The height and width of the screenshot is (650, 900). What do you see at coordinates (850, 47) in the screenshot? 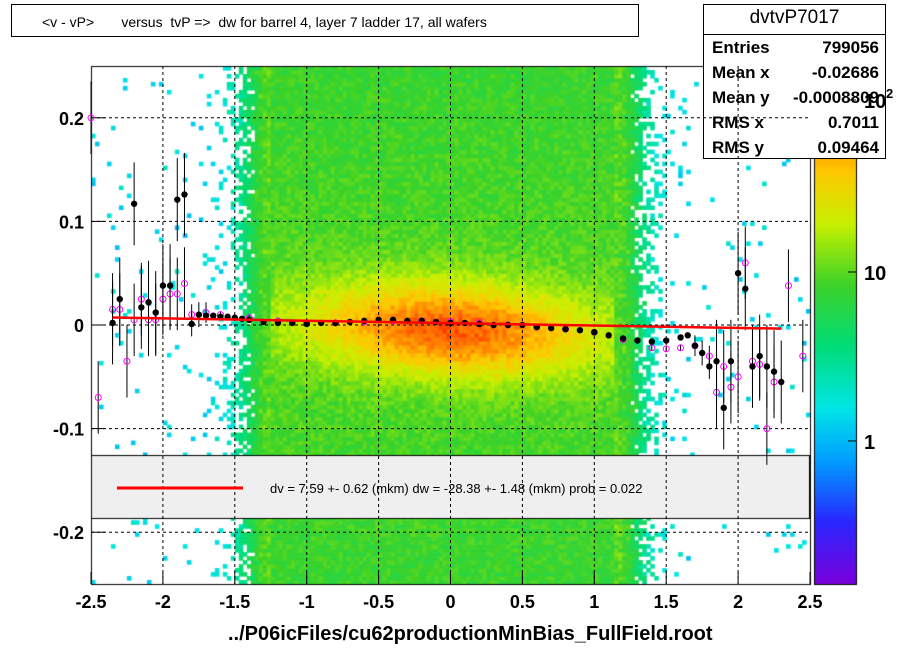
I see `stats-value: 799056` at bounding box center [850, 47].